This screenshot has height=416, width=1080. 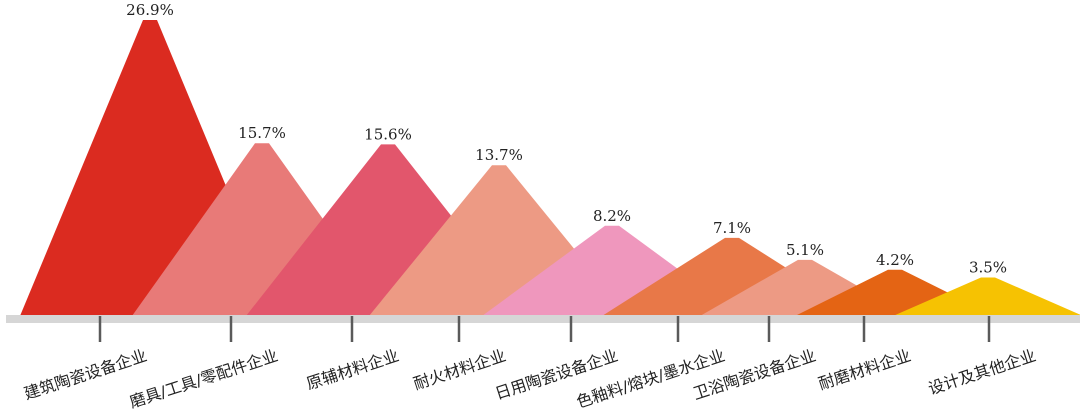 I want to click on value-label-4: 13.7%, so click(x=499, y=155).